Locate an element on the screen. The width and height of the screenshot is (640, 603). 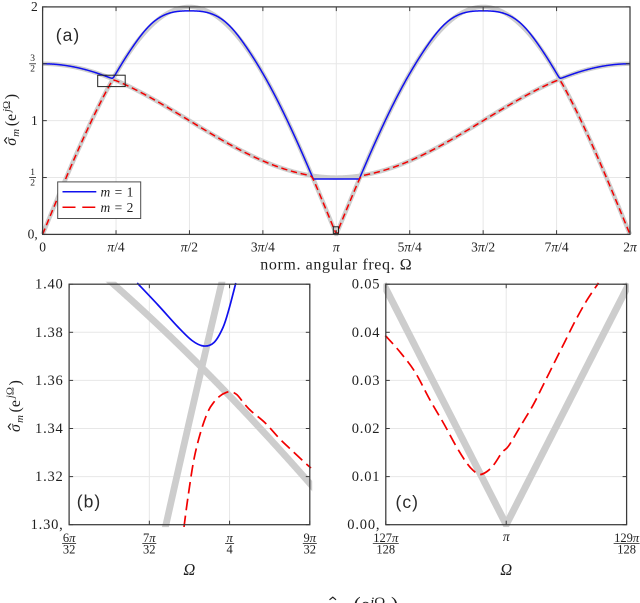
svg-text: 3 is located at coordinates (32, 59).